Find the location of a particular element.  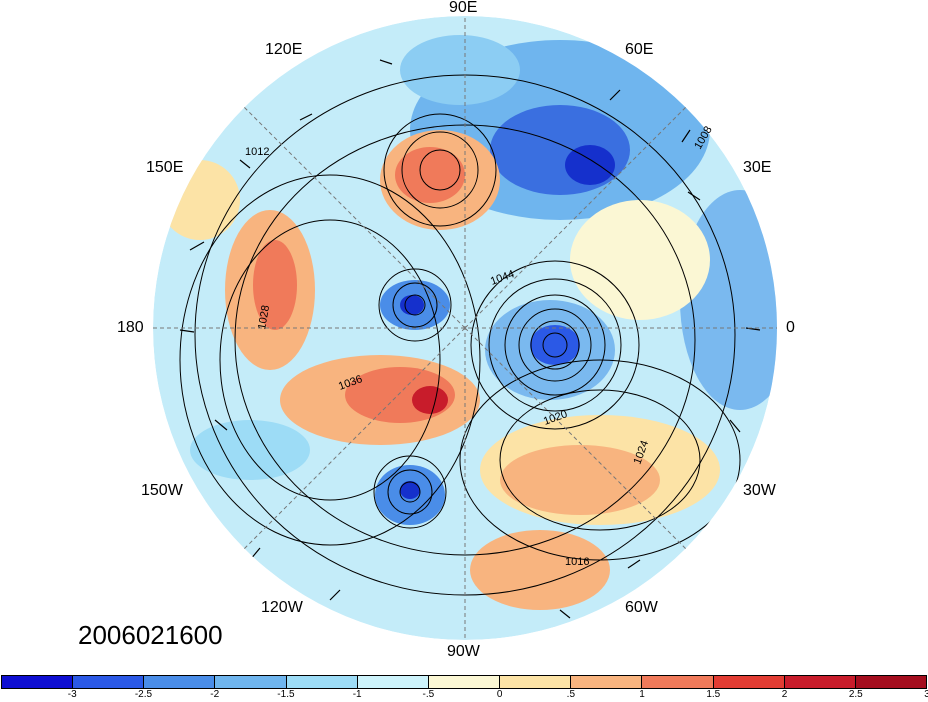

longitude-label-150e: 150E is located at coordinates (165, 167).